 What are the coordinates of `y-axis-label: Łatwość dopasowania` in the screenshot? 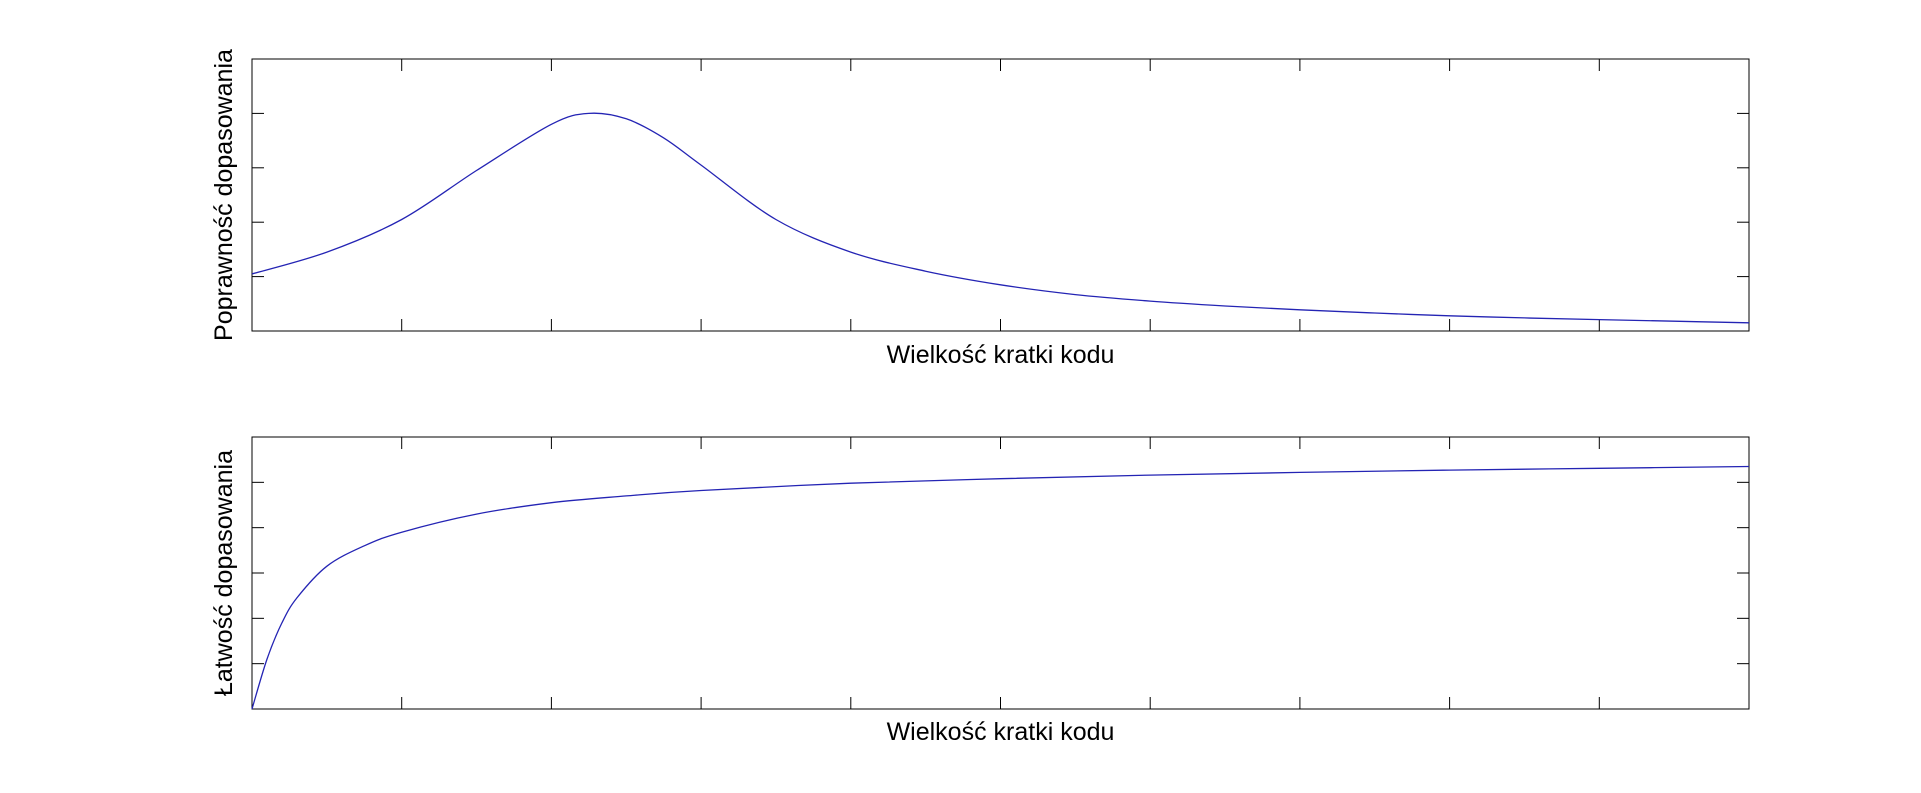 It's located at (224, 573).